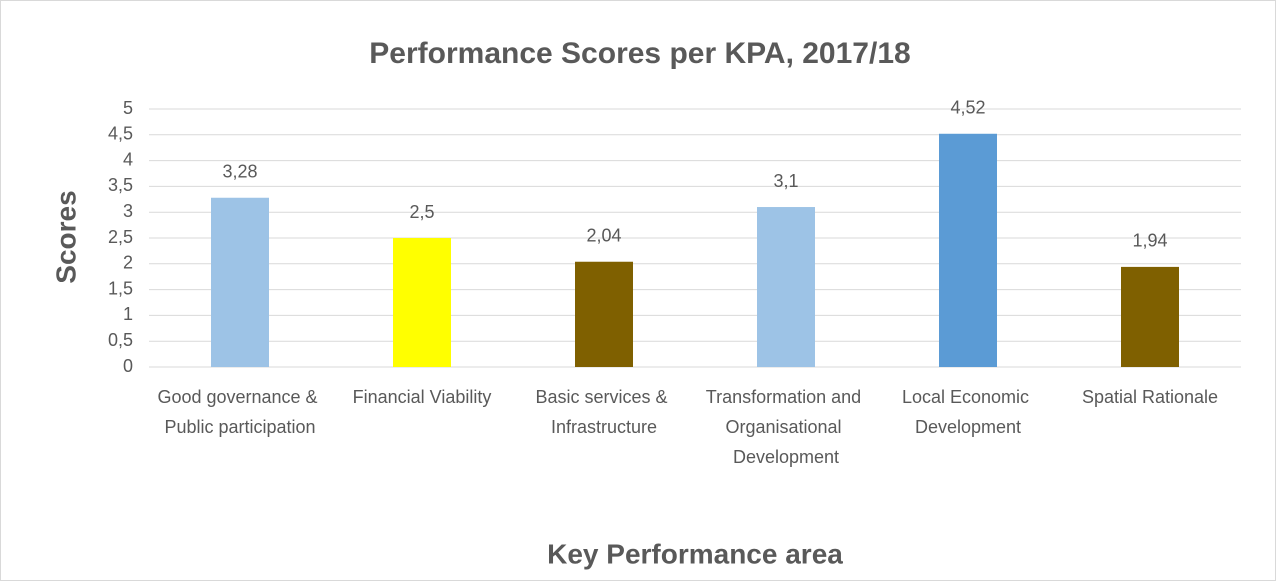 The image size is (1276, 581). Describe the element at coordinates (120, 340) in the screenshot. I see `y-tick-label: 0,5` at that location.